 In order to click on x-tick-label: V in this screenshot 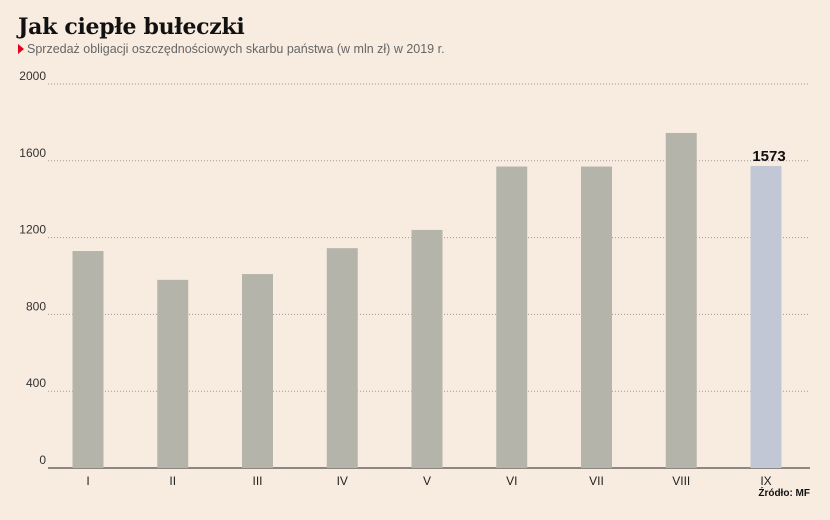, I will do `click(427, 481)`.